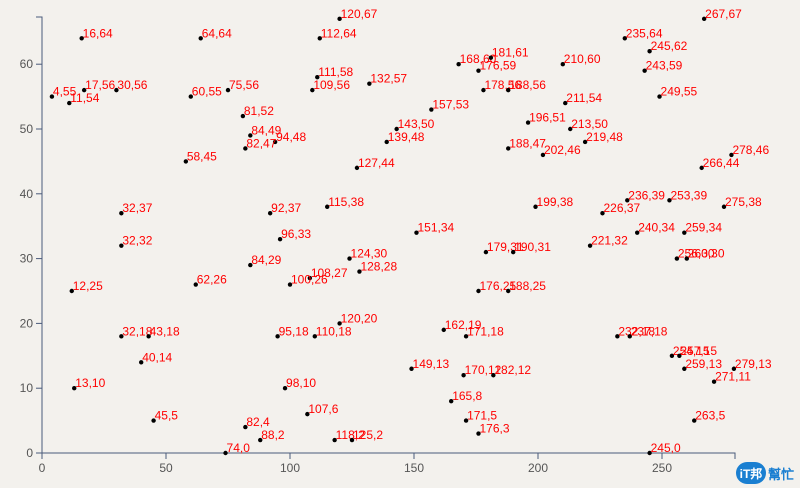 The width and height of the screenshot is (800, 488). I want to click on y-tick-label: 20, so click(27, 323).